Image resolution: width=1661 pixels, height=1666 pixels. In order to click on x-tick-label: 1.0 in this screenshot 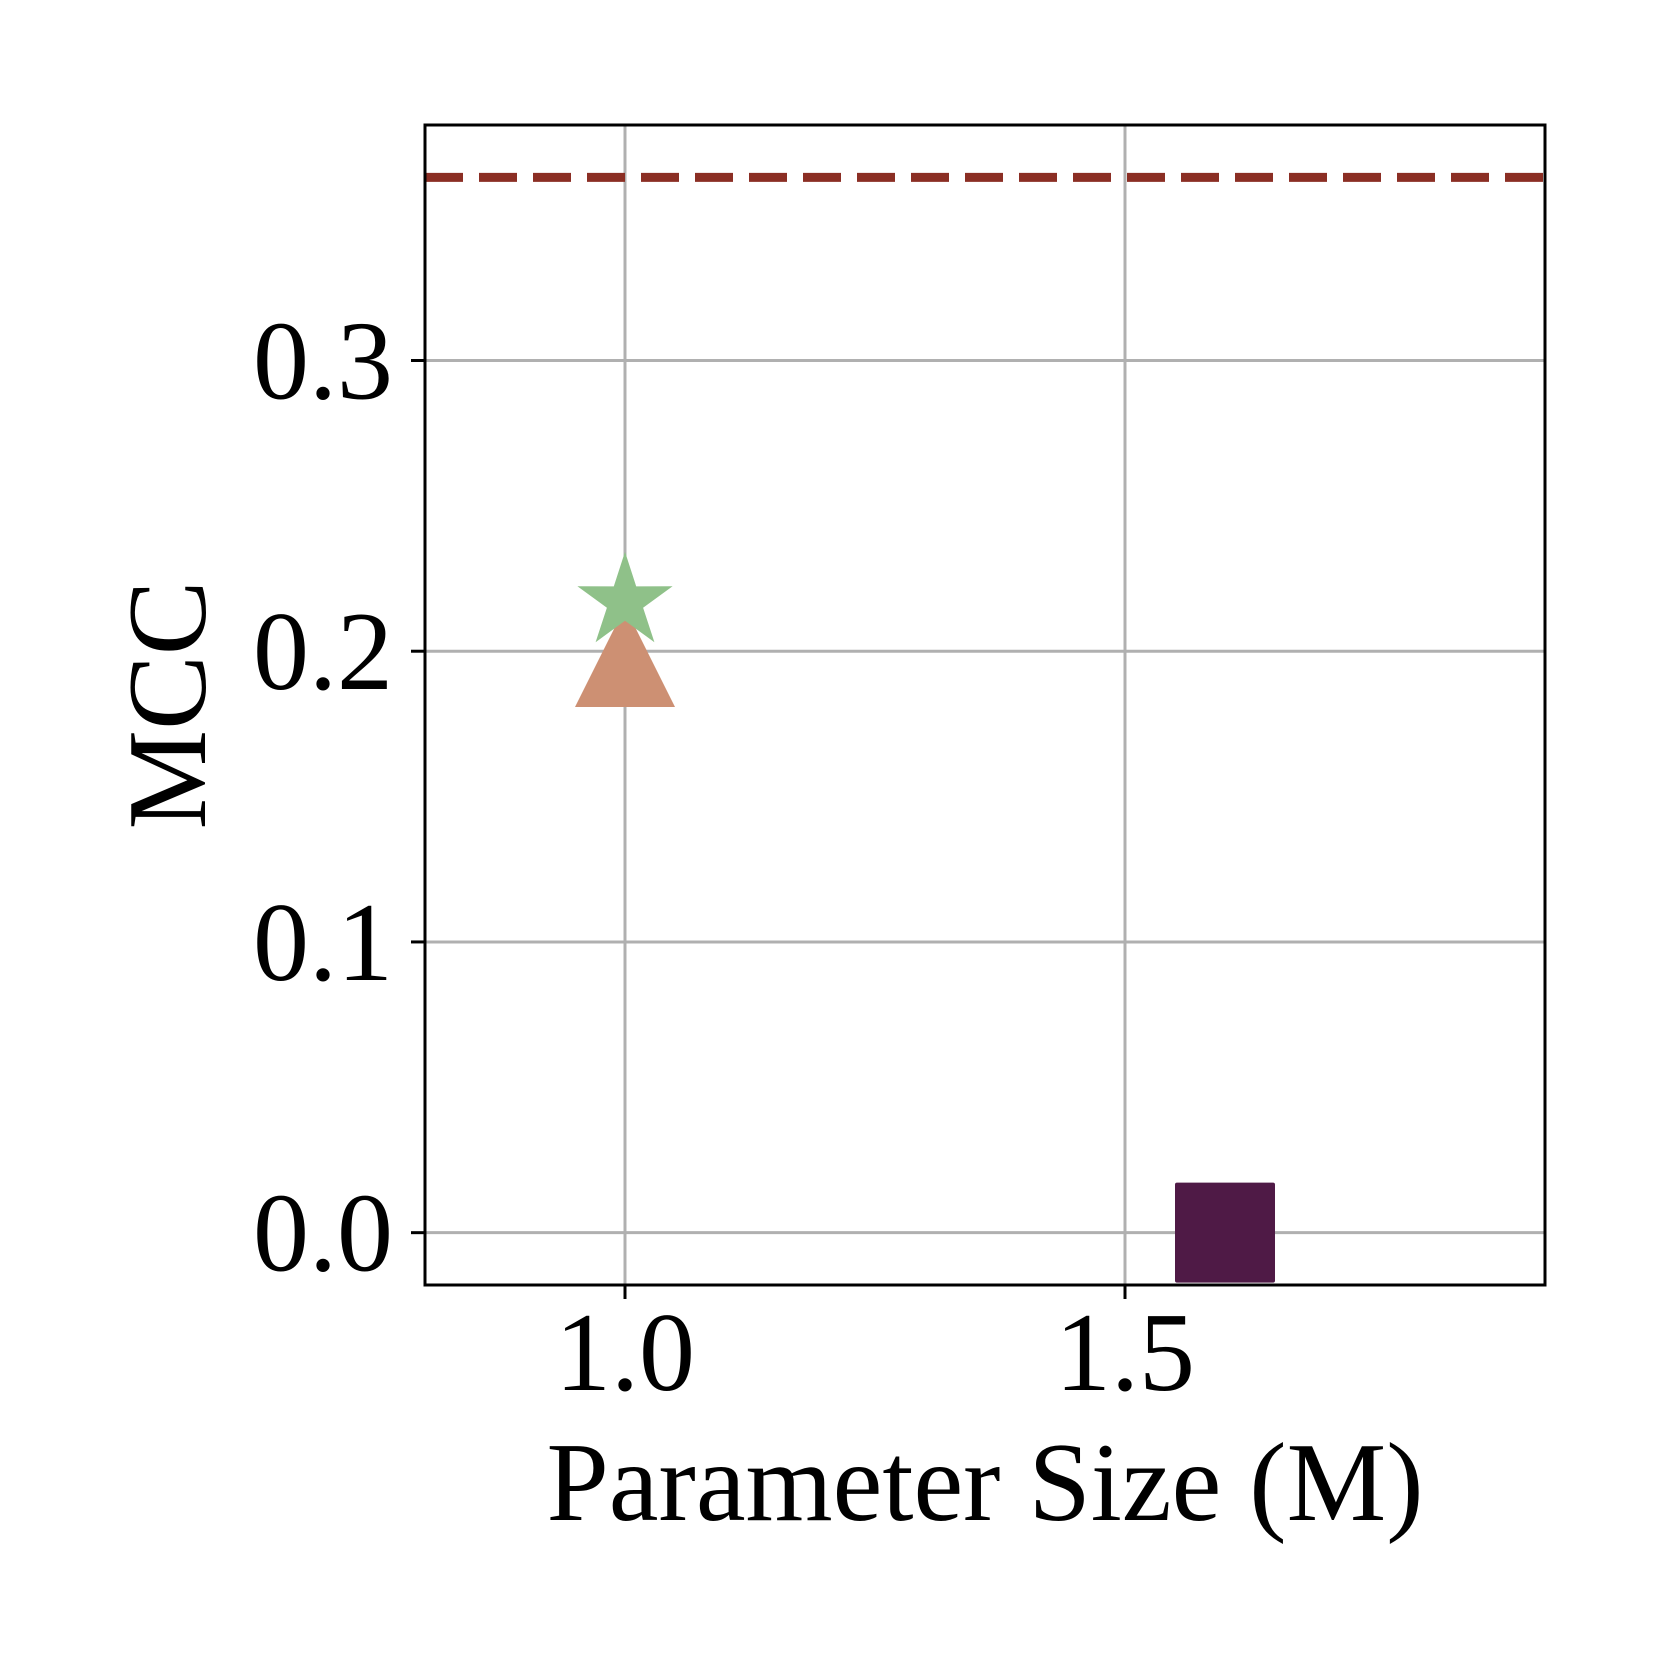, I will do `click(625, 1353)`.